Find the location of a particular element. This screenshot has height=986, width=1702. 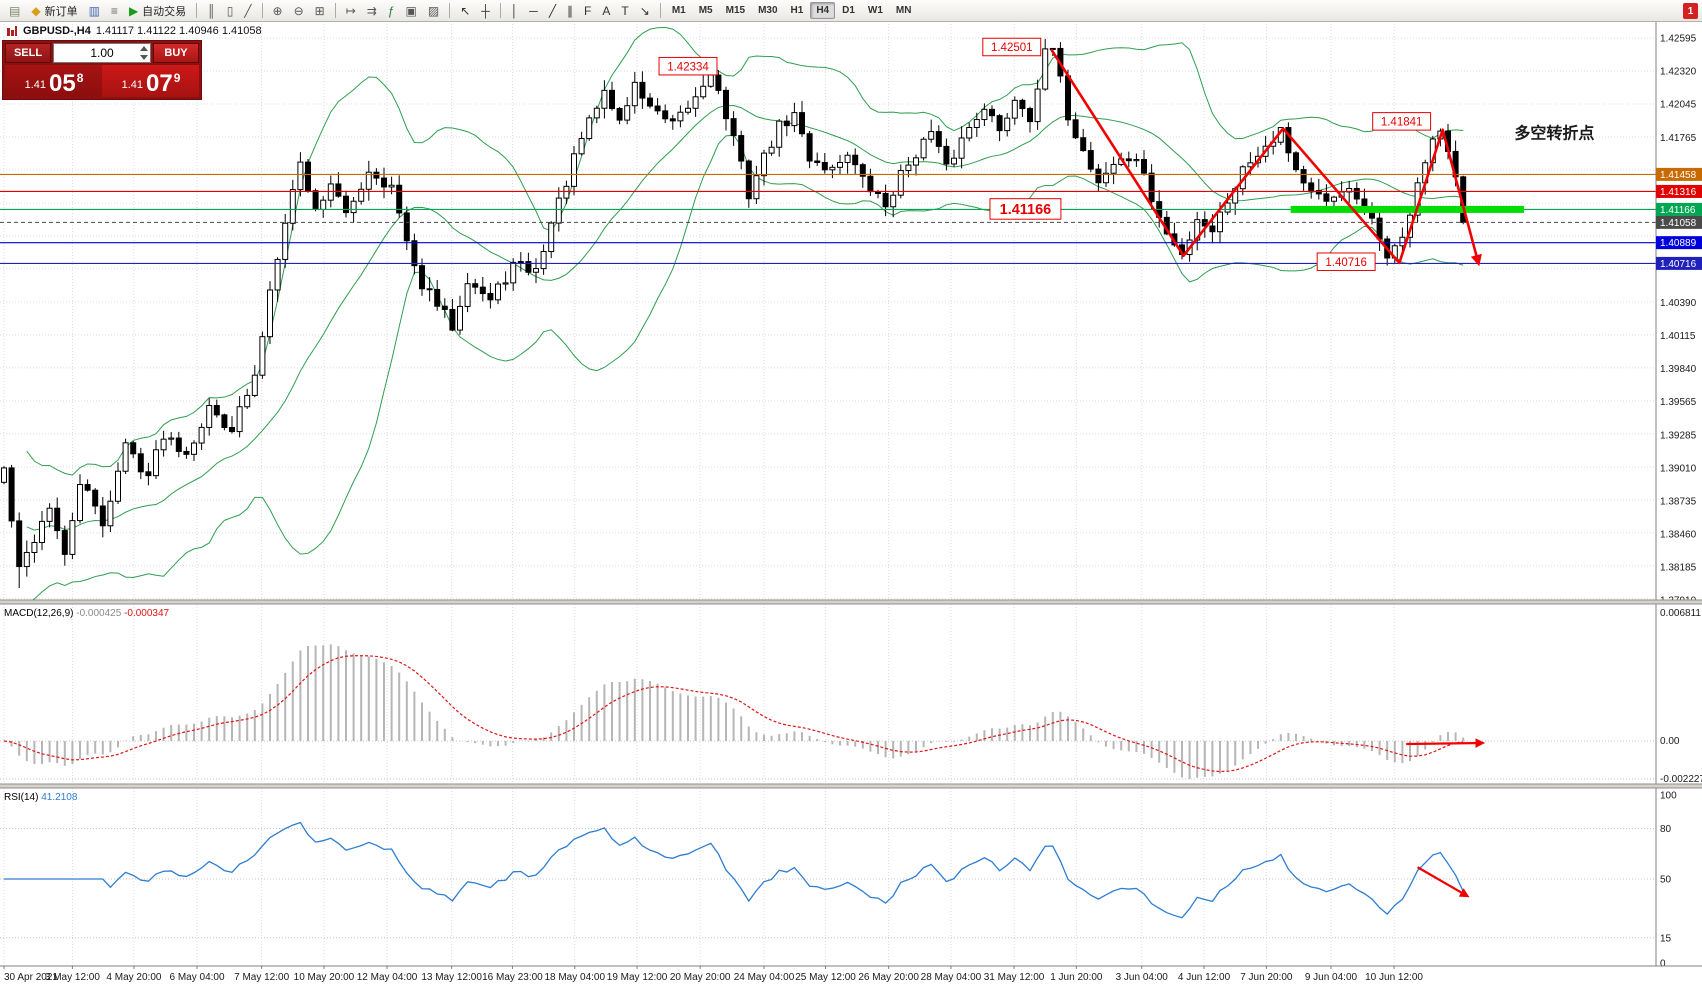

highlight-line is located at coordinates (1407, 209).